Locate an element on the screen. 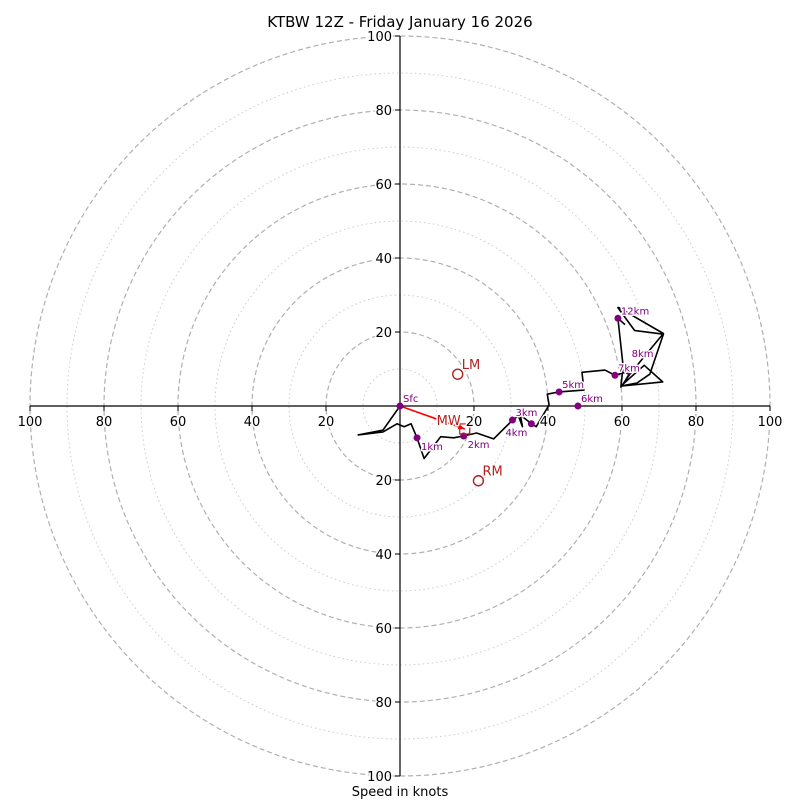 Image resolution: width=800 pixels, height=800 pixels. storm-motions is located at coordinates (468, 427).